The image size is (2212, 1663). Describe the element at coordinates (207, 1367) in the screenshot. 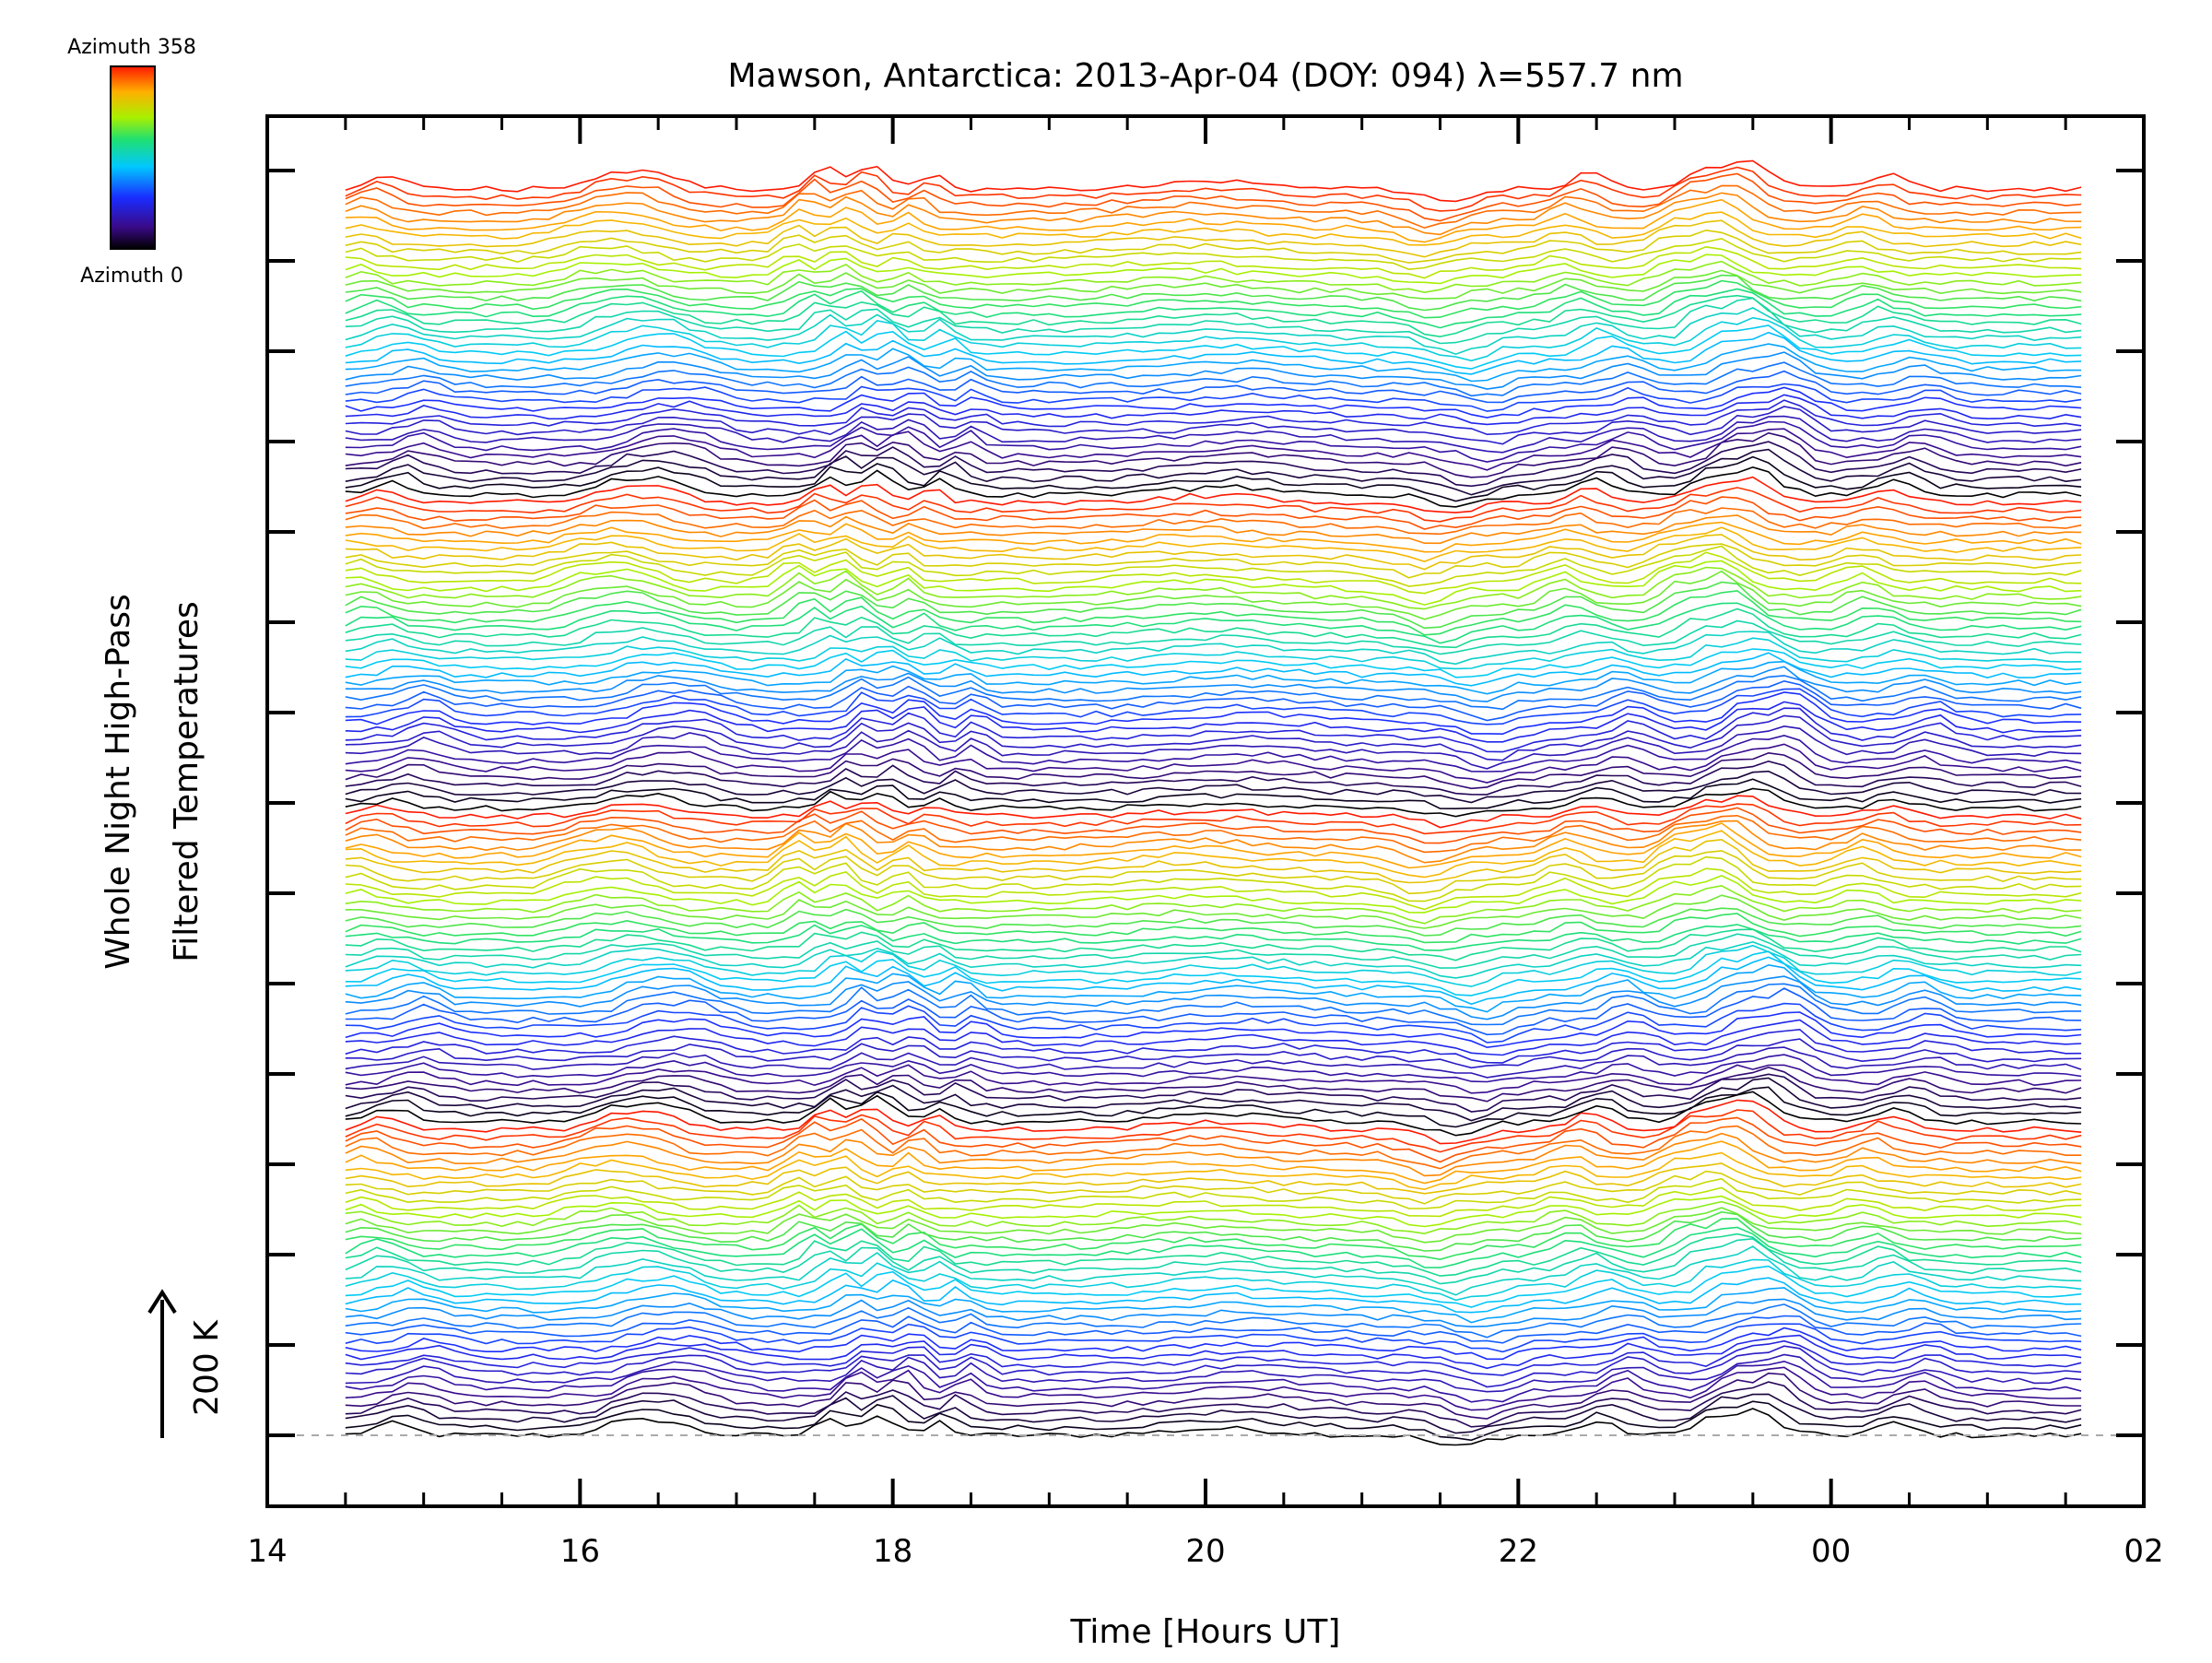

I see `scale-bar-label: 200 K` at that location.